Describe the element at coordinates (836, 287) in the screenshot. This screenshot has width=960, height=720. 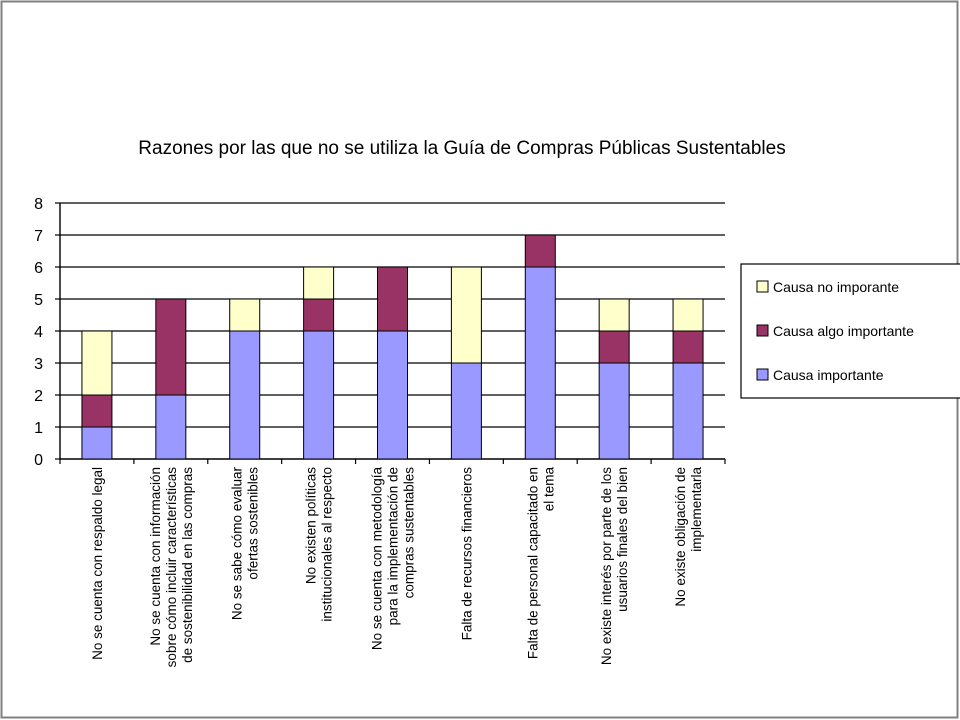
I see `legend-label: Causa no imporante` at that location.